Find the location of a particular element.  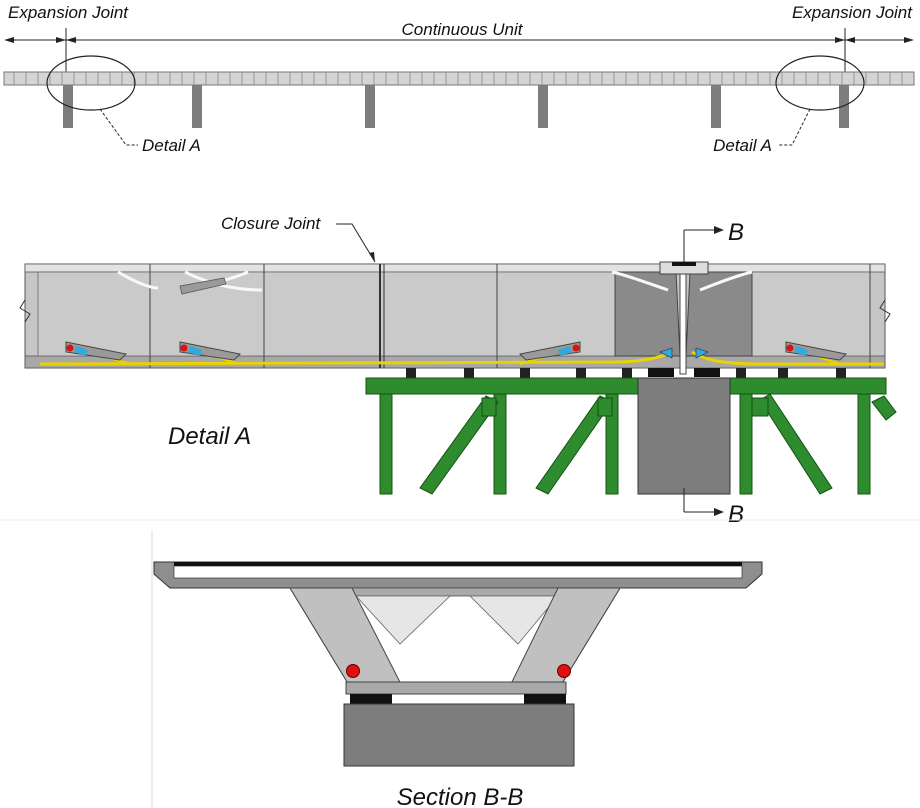

section-title: Section B-B is located at coordinates (460, 796).